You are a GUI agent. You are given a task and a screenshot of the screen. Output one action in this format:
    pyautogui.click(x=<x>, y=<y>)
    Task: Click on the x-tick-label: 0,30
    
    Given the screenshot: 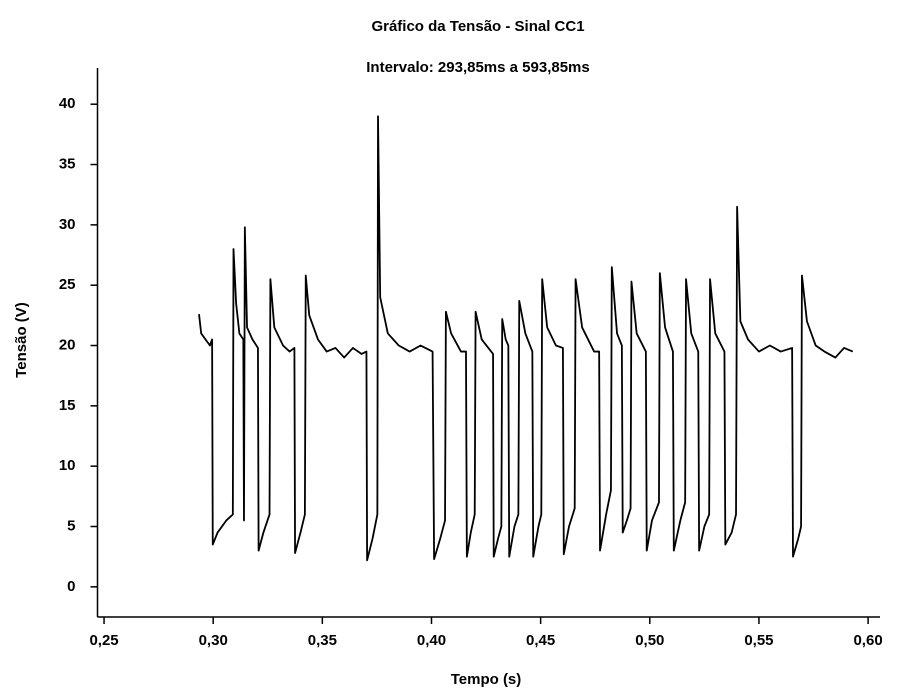 What is the action you would take?
    pyautogui.click(x=213, y=640)
    